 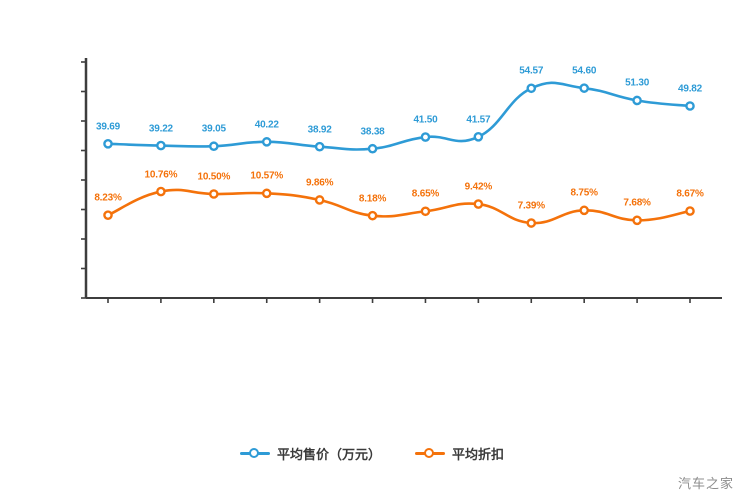 I want to click on watermark: 汽车之家, so click(x=705, y=483).